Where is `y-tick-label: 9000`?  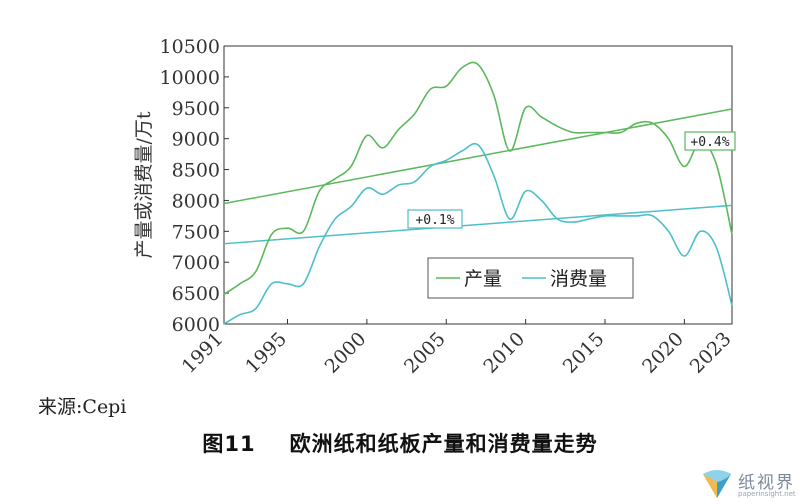 y-tick-label: 9000 is located at coordinates (196, 140).